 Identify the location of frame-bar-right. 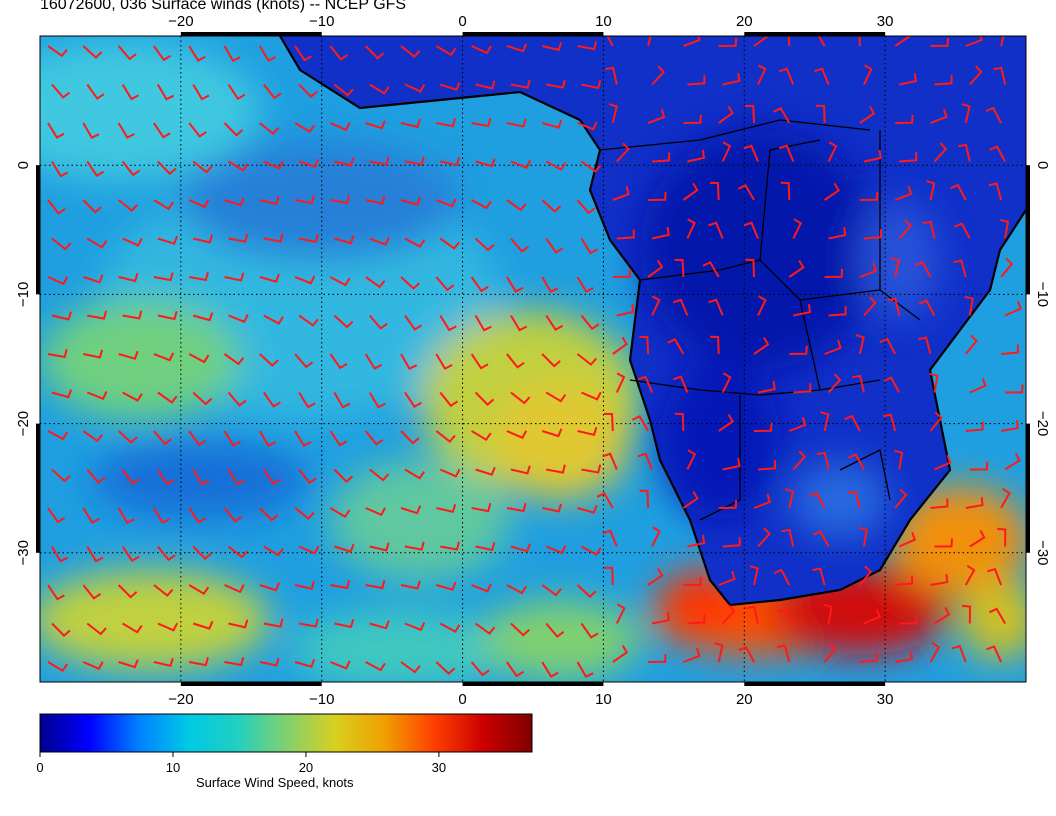
(1028, 488).